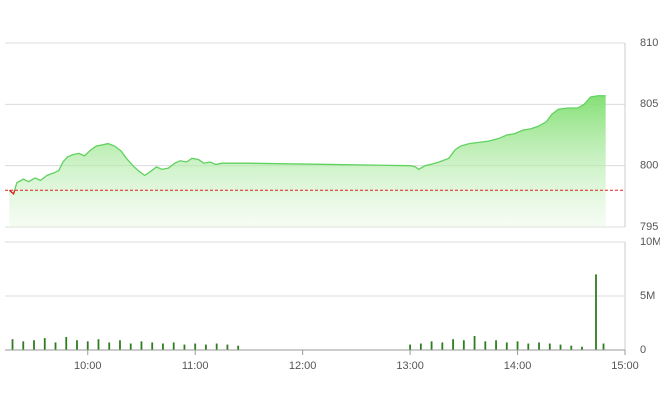 Image resolution: width=660 pixels, height=412 pixels. I want to click on x-tick-label: 13:00, so click(410, 366).